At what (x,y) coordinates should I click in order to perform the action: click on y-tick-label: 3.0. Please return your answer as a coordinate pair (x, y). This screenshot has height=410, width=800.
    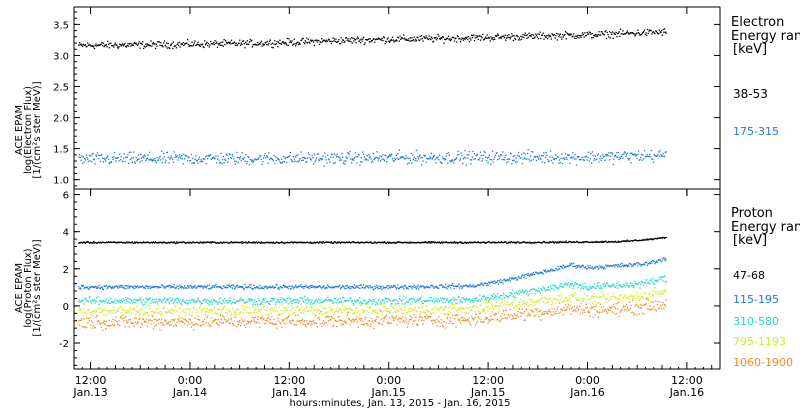
    Looking at the image, I should click on (61, 56).